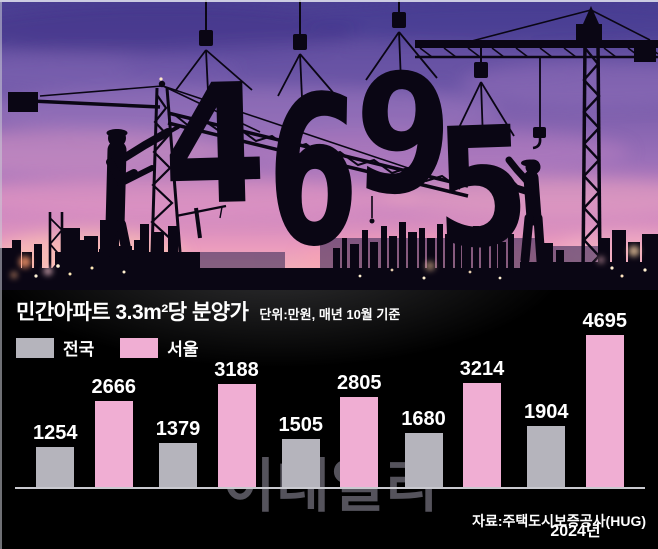 This screenshot has height=549, width=658. What do you see at coordinates (525, 211) in the screenshot?
I see `worker-guiding-silhouette` at bounding box center [525, 211].